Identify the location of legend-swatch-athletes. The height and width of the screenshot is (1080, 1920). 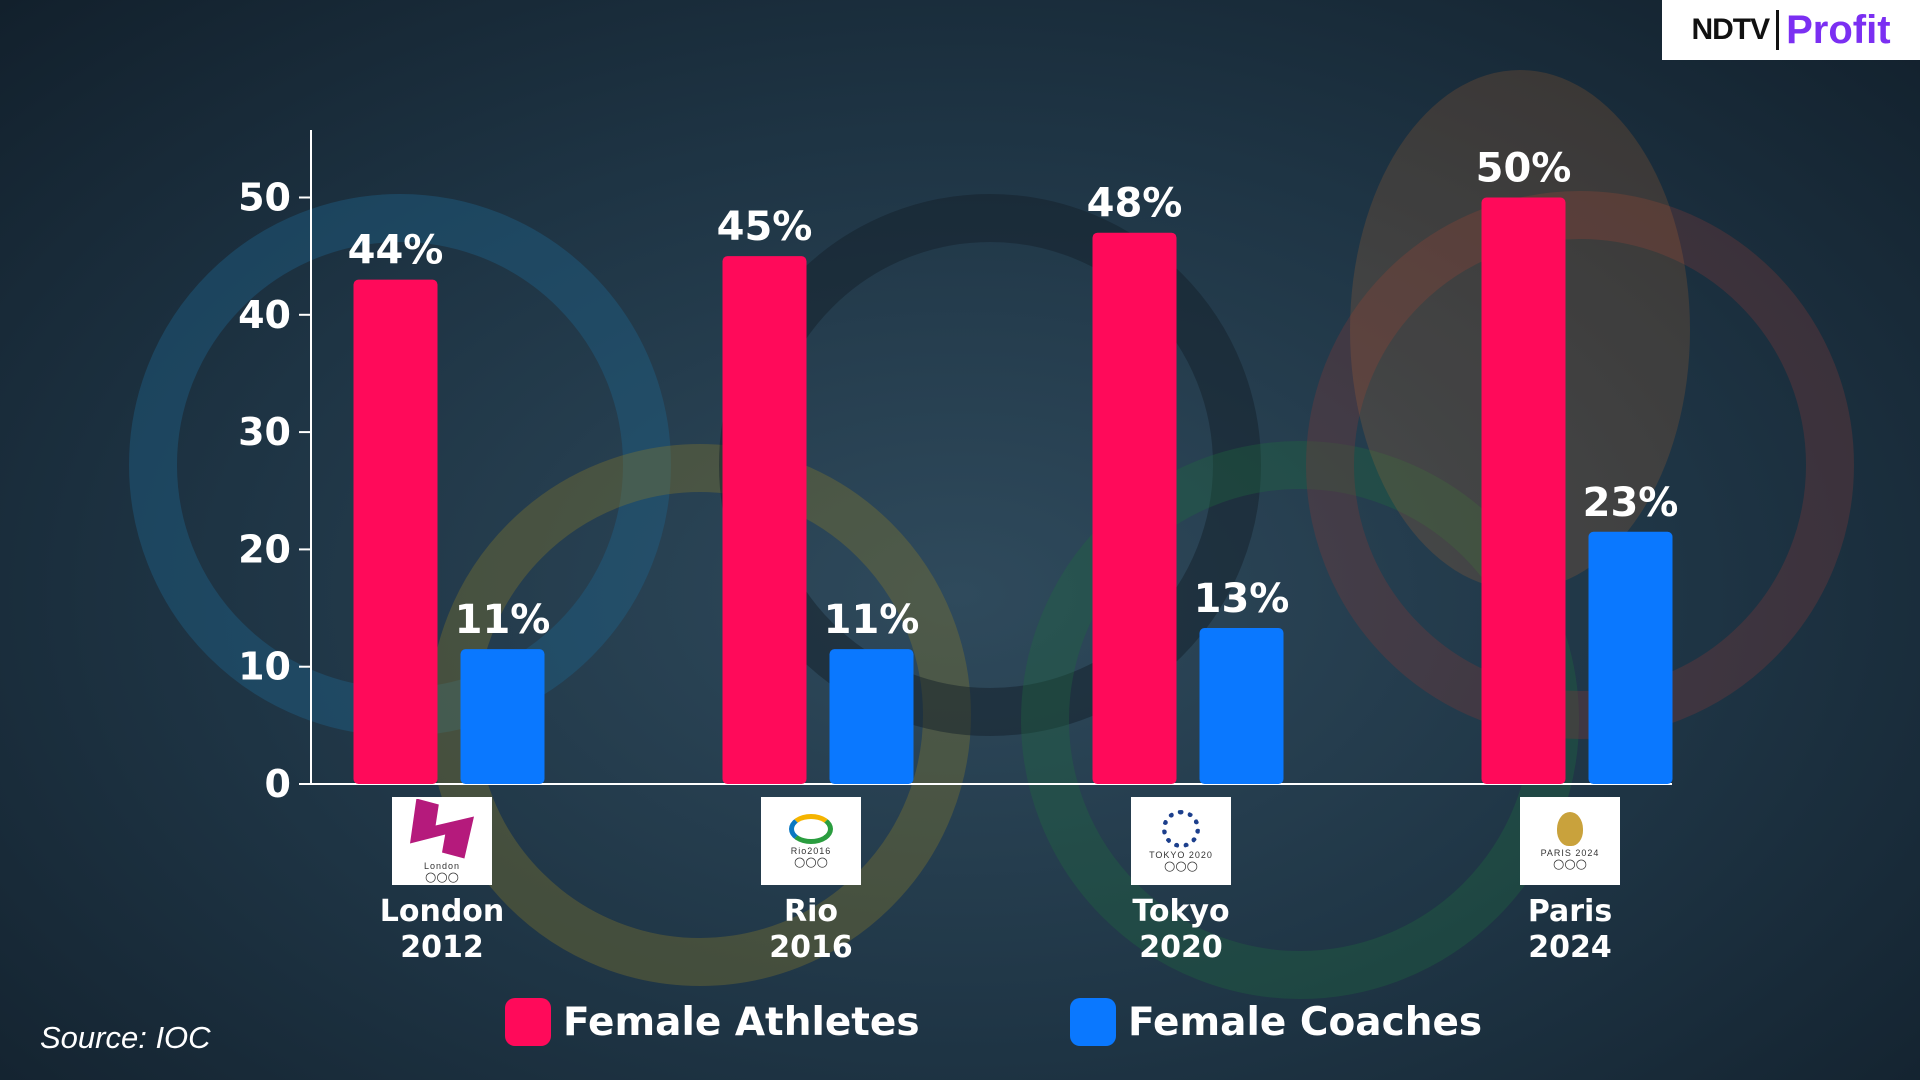
(528, 1022).